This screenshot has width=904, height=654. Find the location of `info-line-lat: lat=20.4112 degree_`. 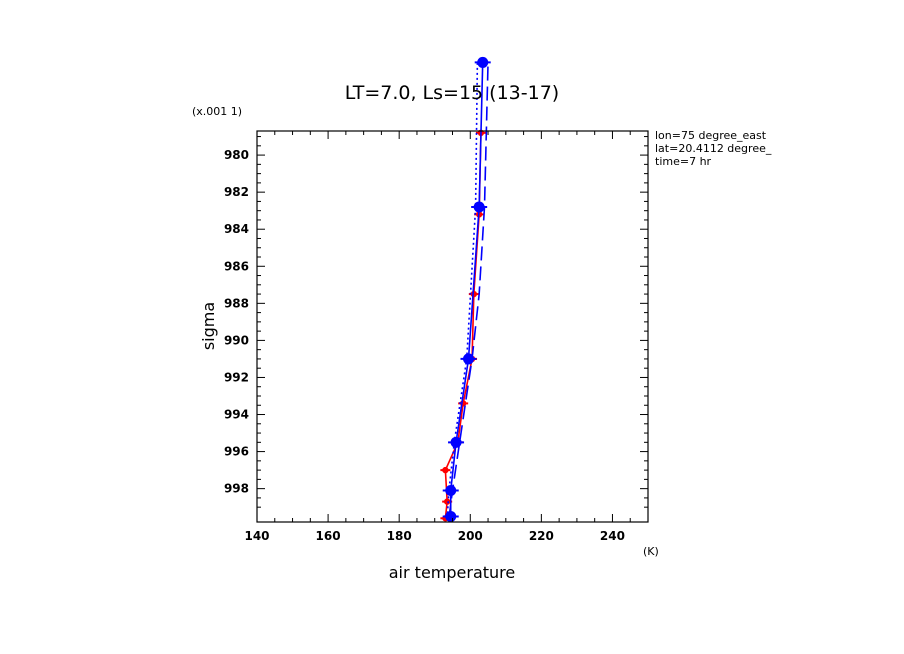

info-line-lat: lat=20.4112 degree_ is located at coordinates (713, 148).